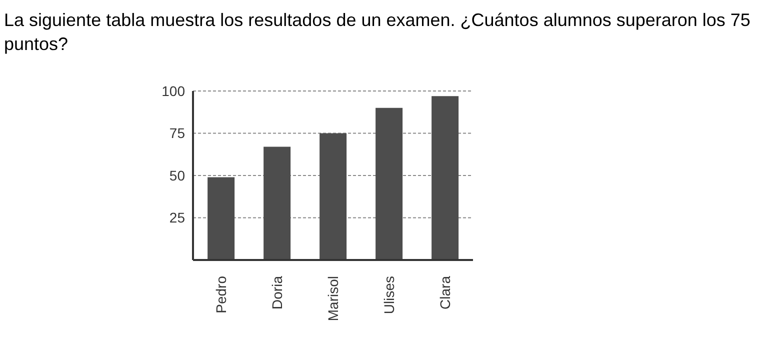 The image size is (783, 347). What do you see at coordinates (277, 293) in the screenshot?
I see `x-tick-label: Doria` at bounding box center [277, 293].